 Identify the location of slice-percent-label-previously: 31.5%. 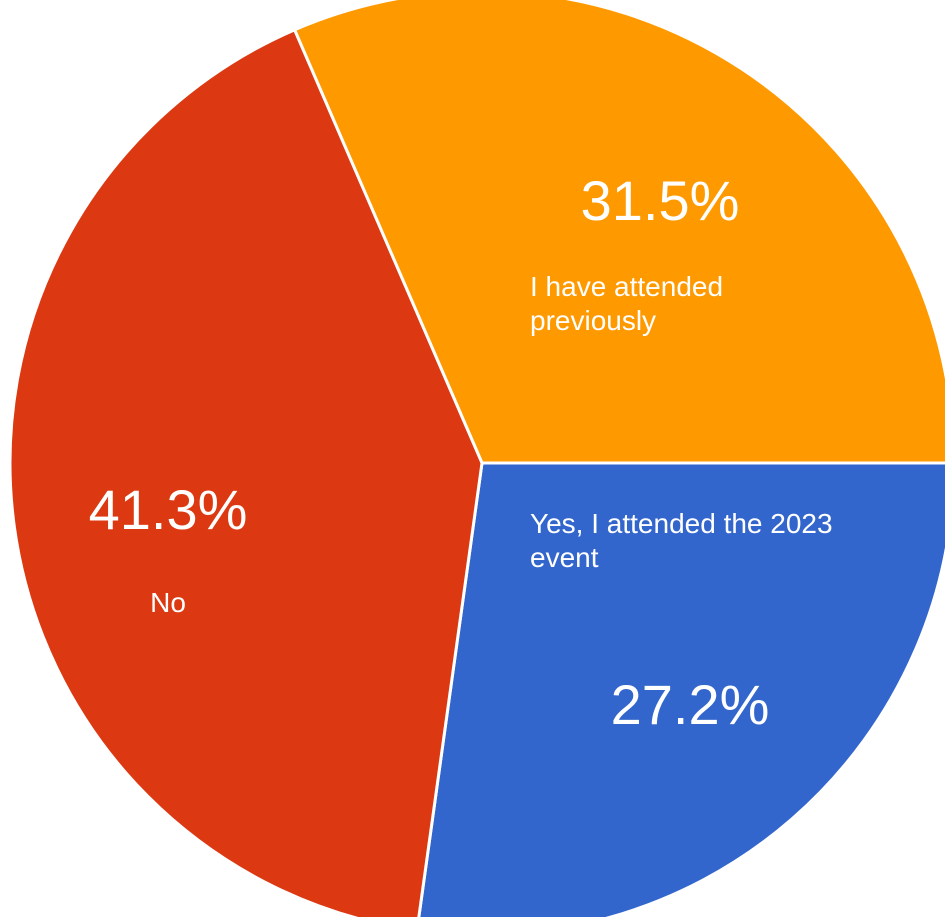
(660, 200).